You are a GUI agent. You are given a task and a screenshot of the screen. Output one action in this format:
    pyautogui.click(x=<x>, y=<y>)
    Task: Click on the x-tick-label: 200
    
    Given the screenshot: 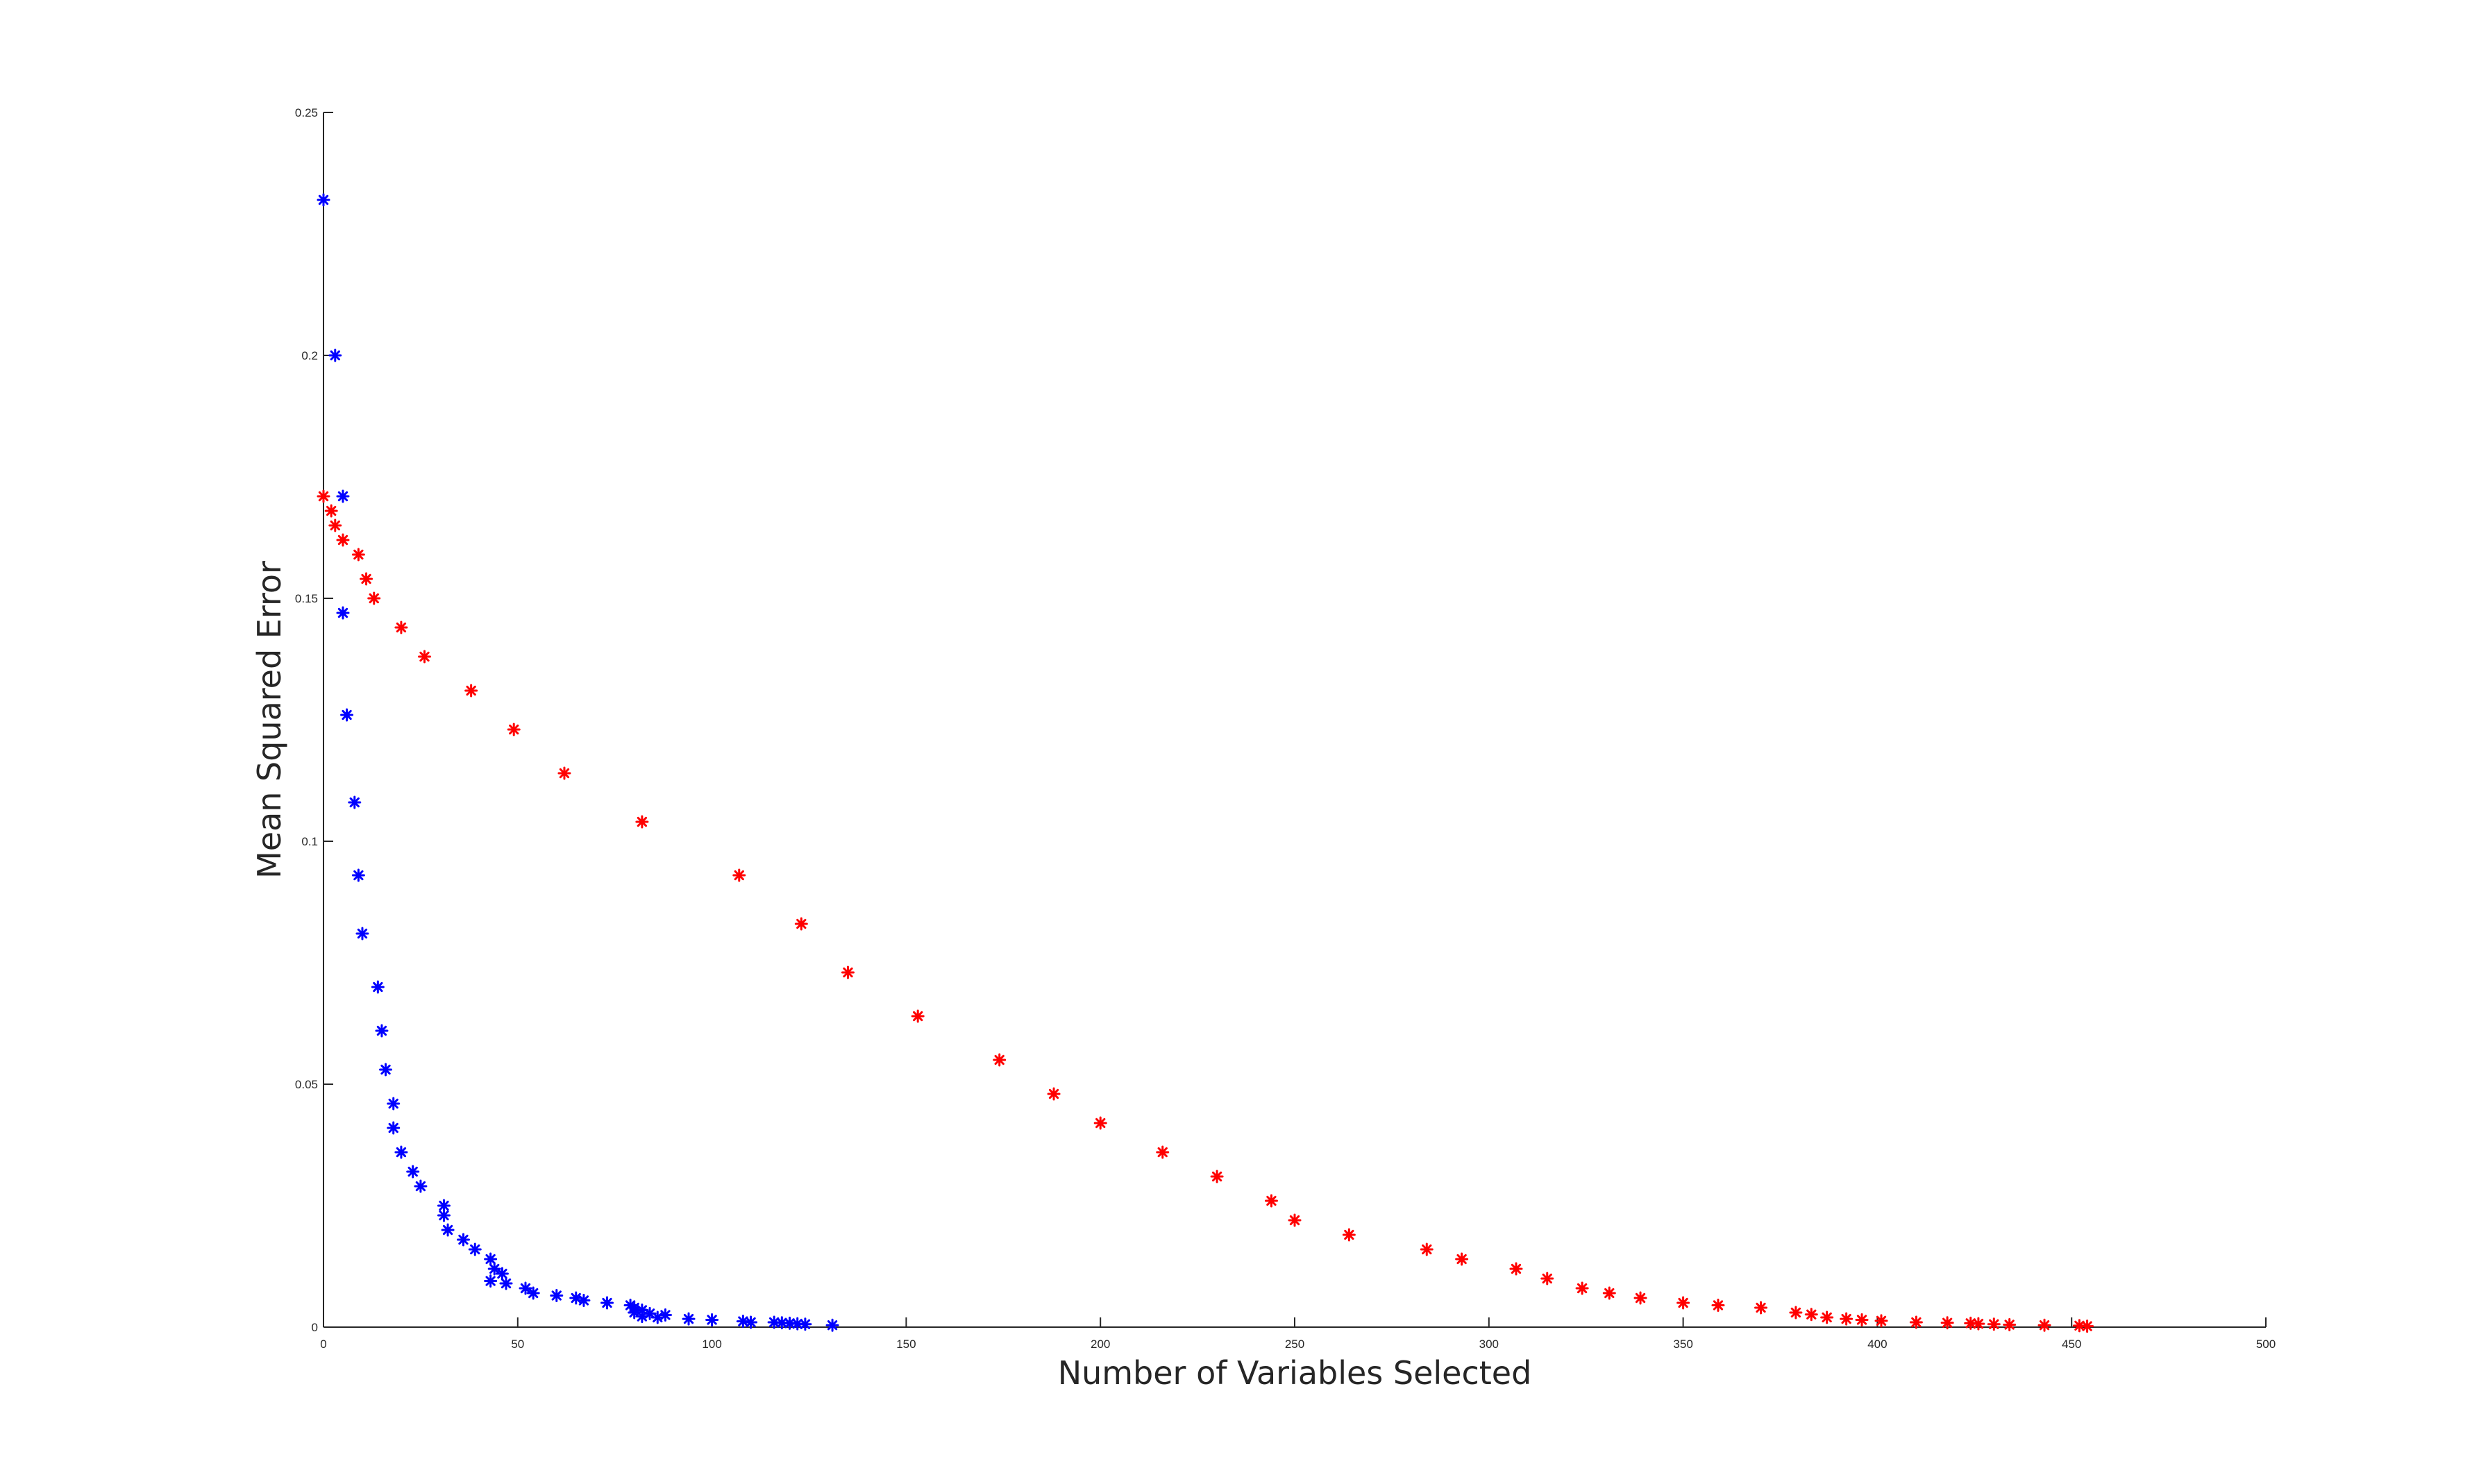 What is the action you would take?
    pyautogui.click(x=1100, y=1345)
    